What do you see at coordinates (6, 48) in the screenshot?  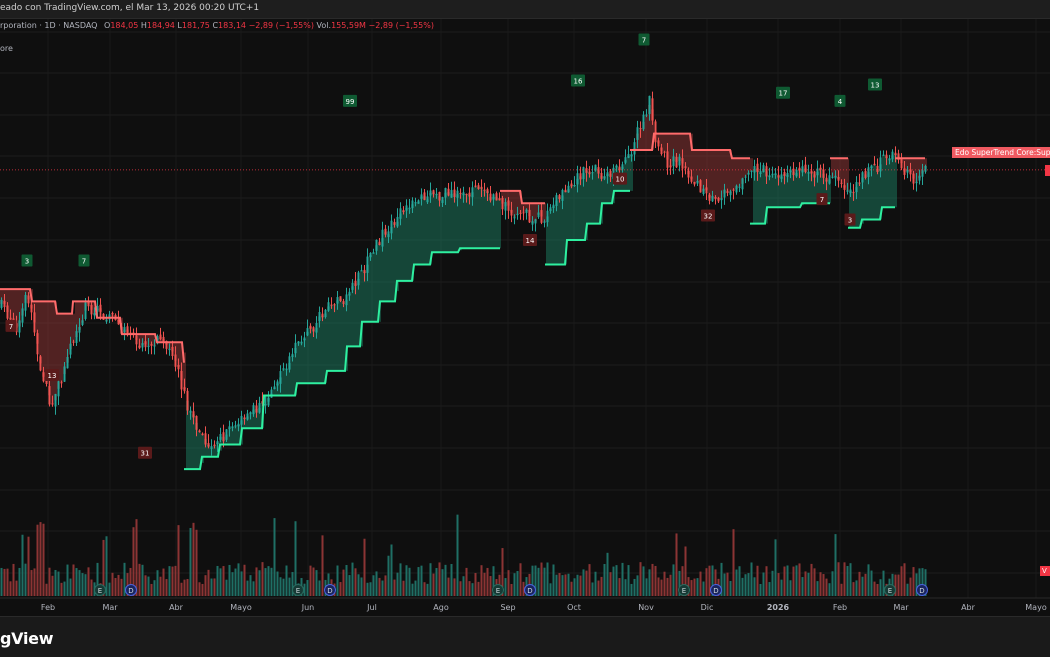 I see `indicator-legend: ore` at bounding box center [6, 48].